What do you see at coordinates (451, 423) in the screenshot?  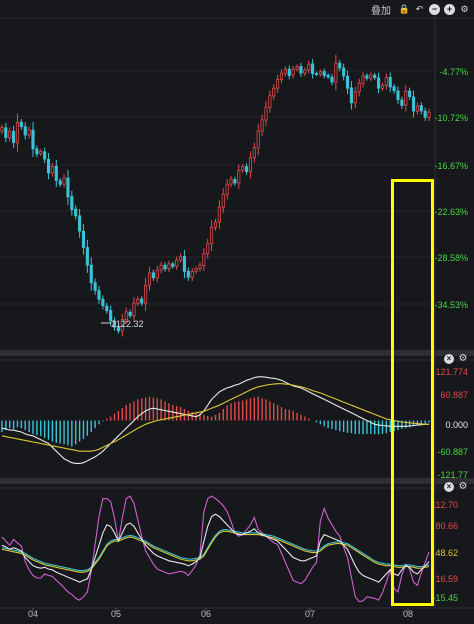 I see `macd-axis: 121.774 60.887 0.000 -60.887 -121.77` at bounding box center [451, 423].